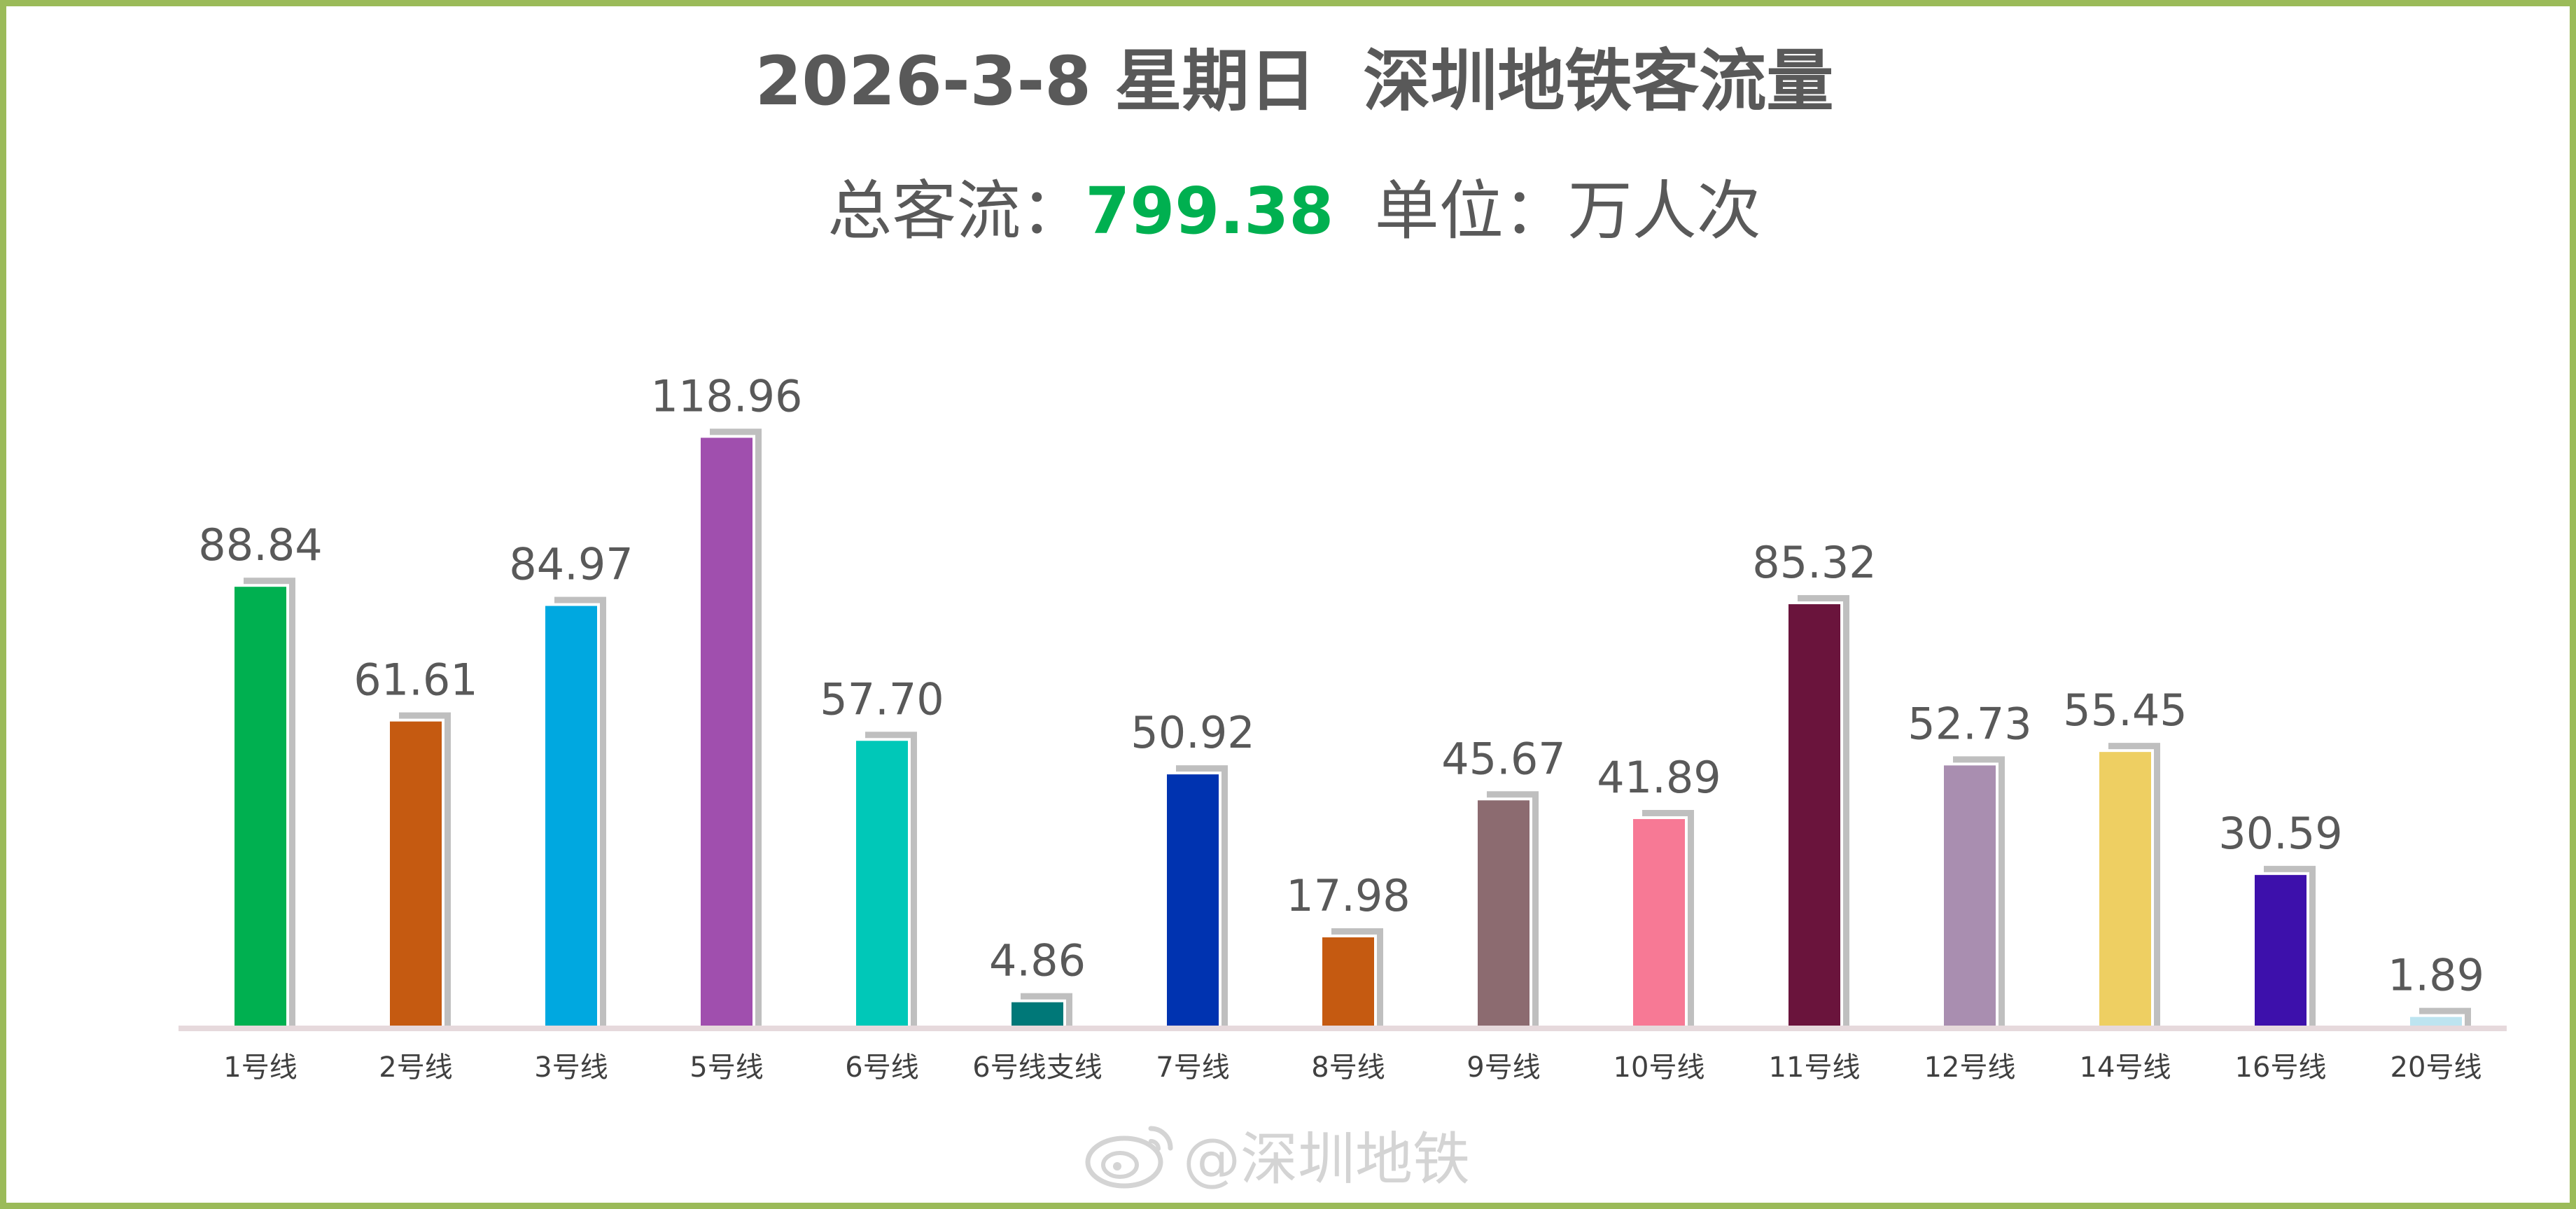 This screenshot has height=1209, width=2576. What do you see at coordinates (1547, 211) in the screenshot?
I see `unit-label: 单位：万人次` at bounding box center [1547, 211].